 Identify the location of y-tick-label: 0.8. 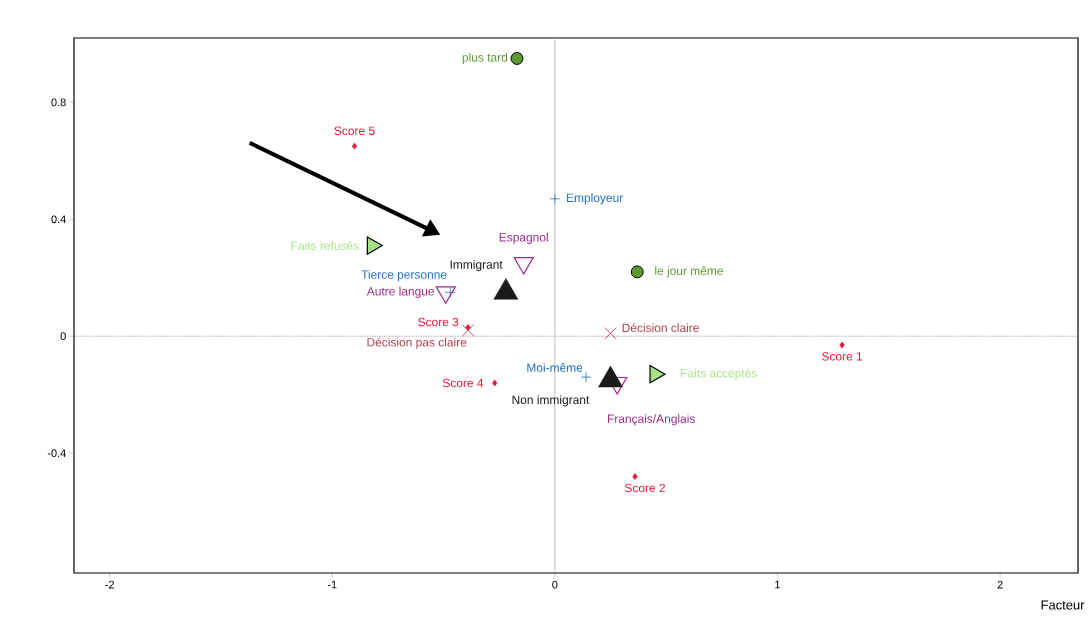
(58, 102).